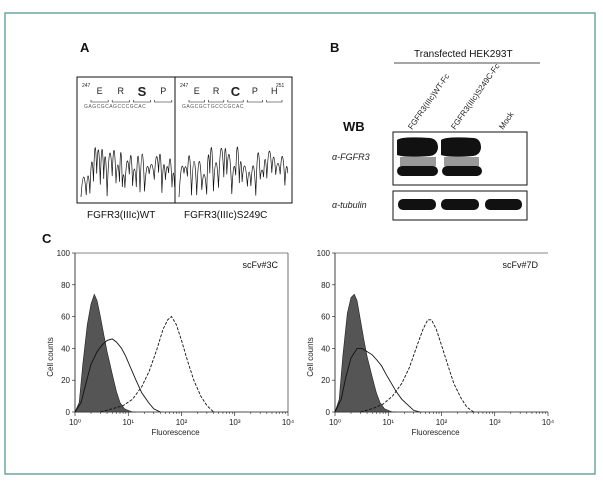  Describe the element at coordinates (349, 205) in the screenshot. I see `row-label-tubulin: α-tubulin` at that location.